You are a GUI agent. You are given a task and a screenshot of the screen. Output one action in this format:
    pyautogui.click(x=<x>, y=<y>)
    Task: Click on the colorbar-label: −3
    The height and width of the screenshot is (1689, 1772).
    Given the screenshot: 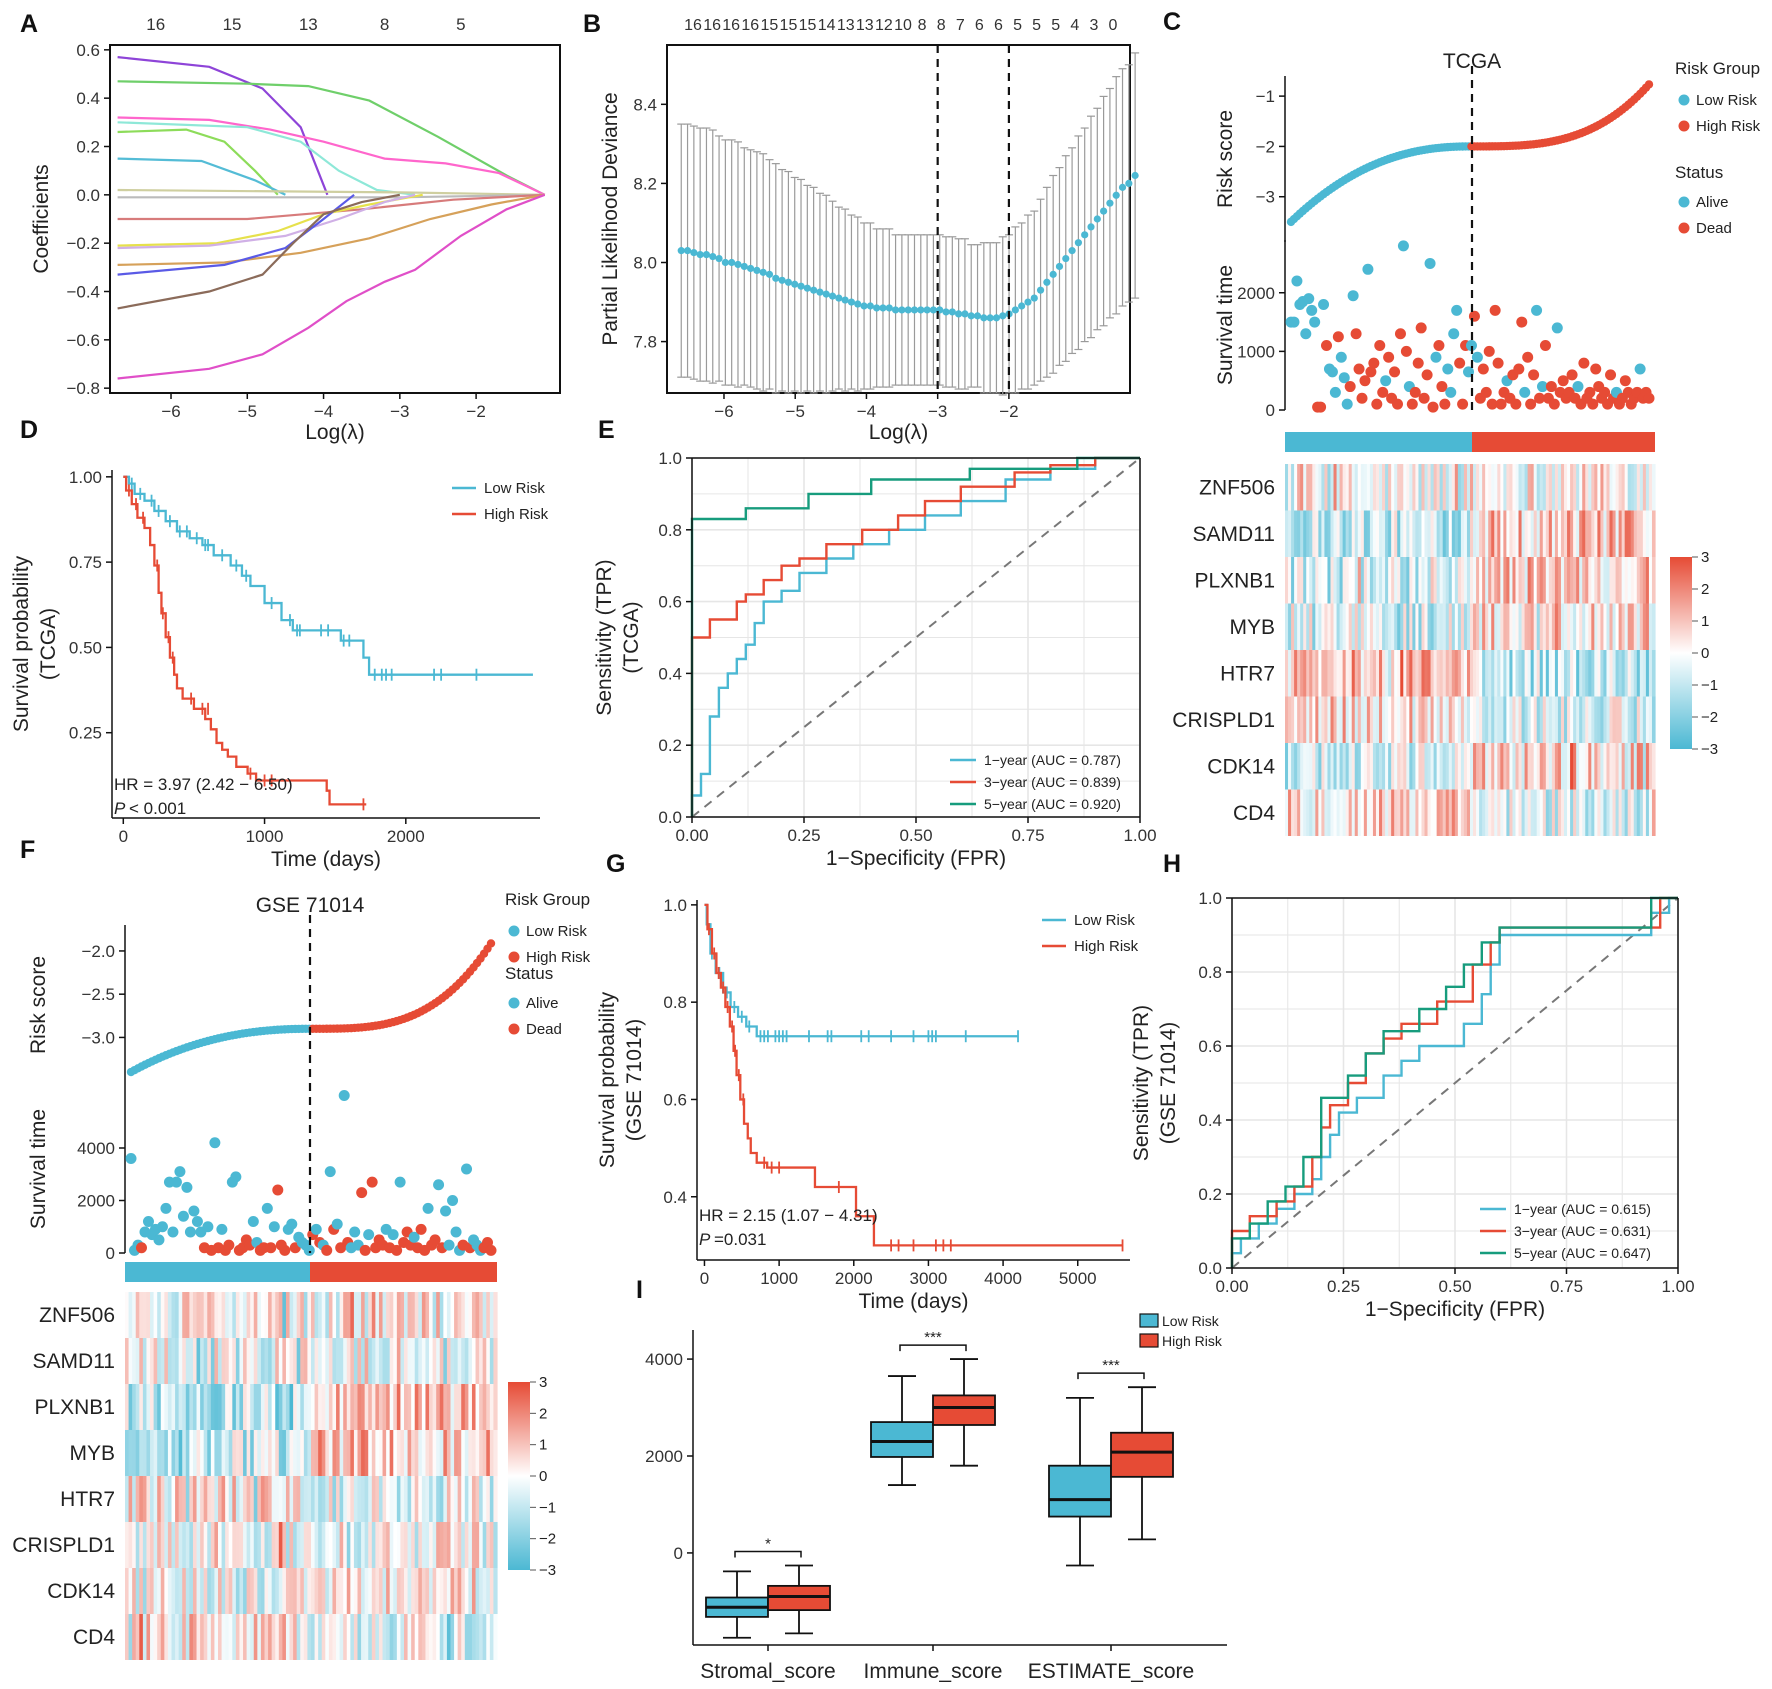 What is the action you would take?
    pyautogui.click(x=547, y=1570)
    